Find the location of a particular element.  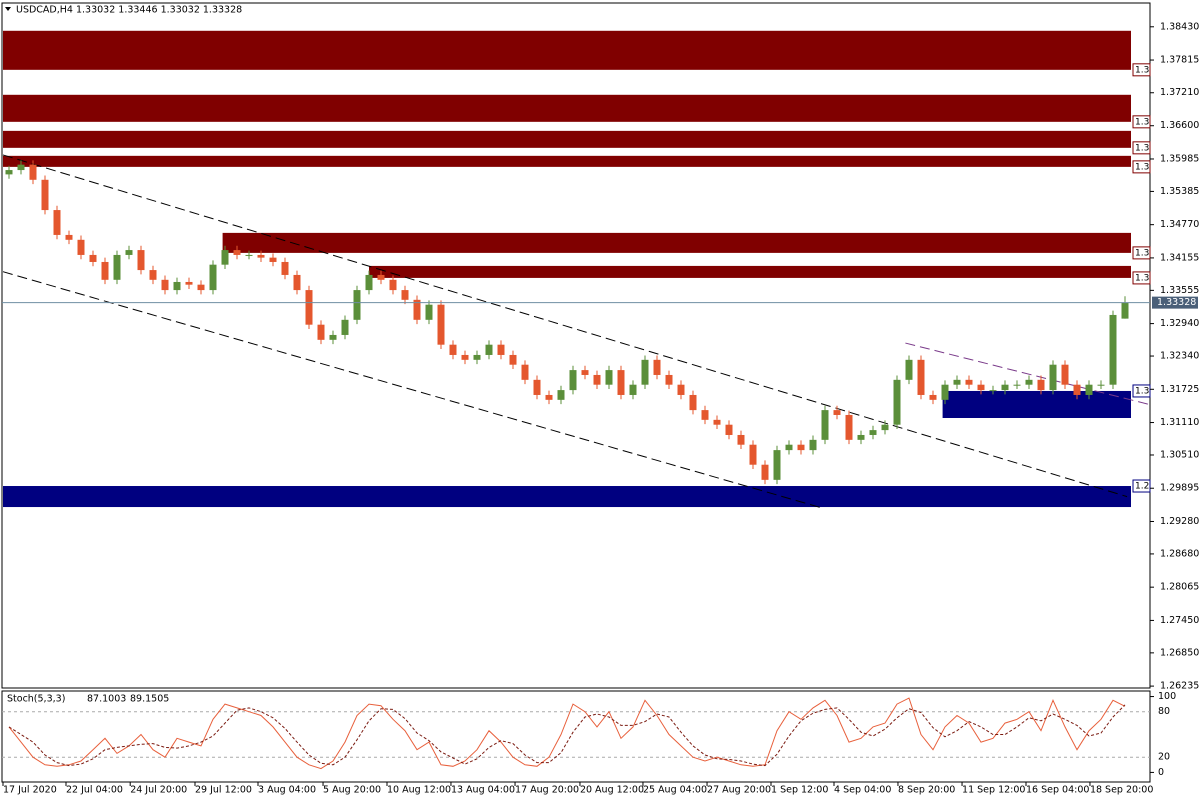

price-label-box is located at coordinates (1175, 302).